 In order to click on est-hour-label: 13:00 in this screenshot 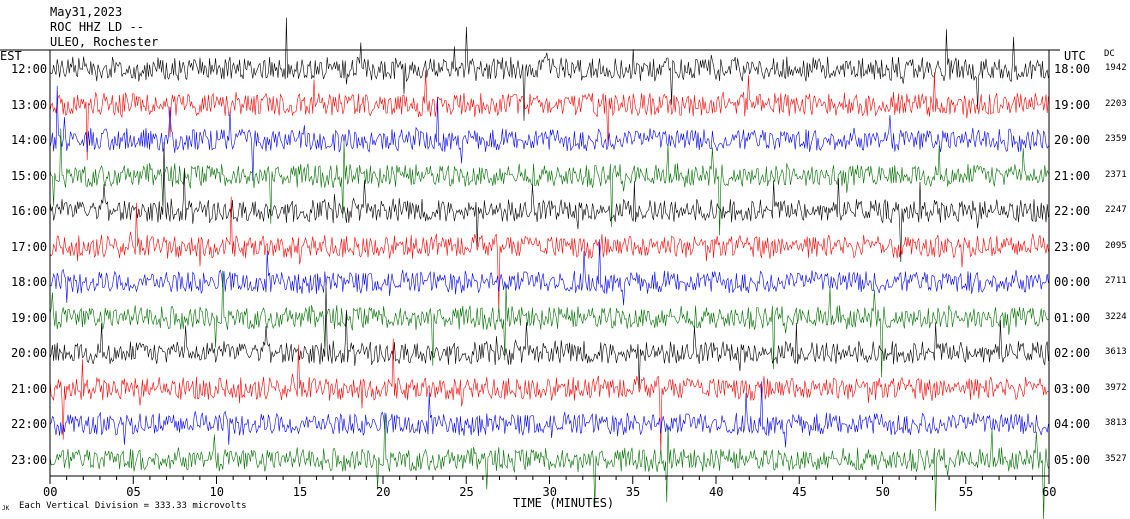, I will do `click(29, 104)`.